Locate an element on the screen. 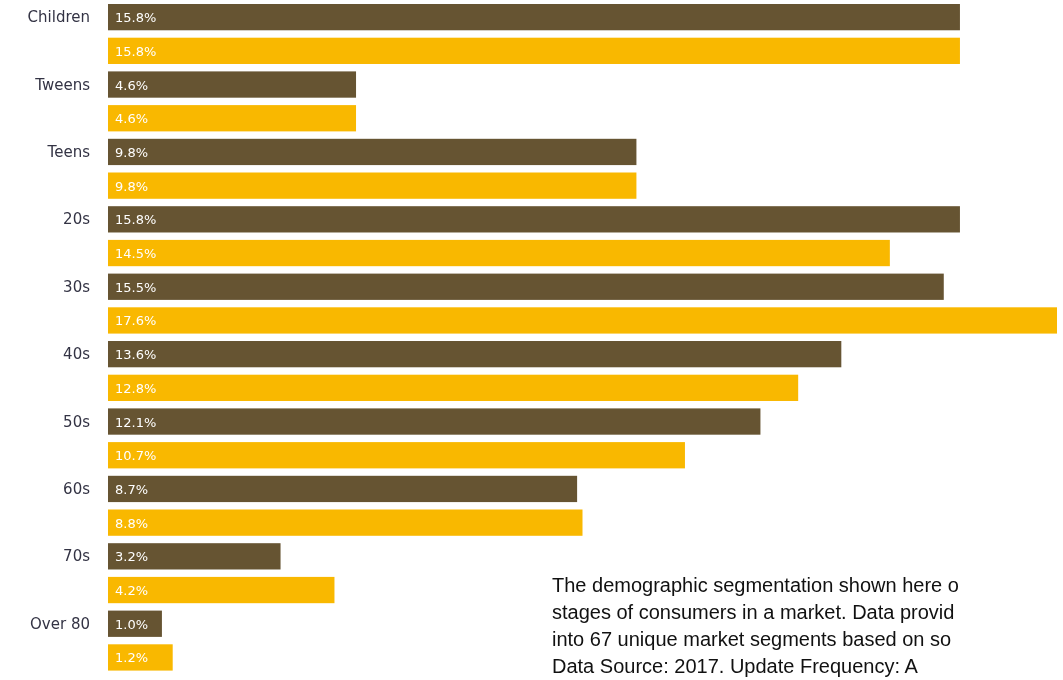 The height and width of the screenshot is (680, 1063). data-label: 8.8% is located at coordinates (132, 523).